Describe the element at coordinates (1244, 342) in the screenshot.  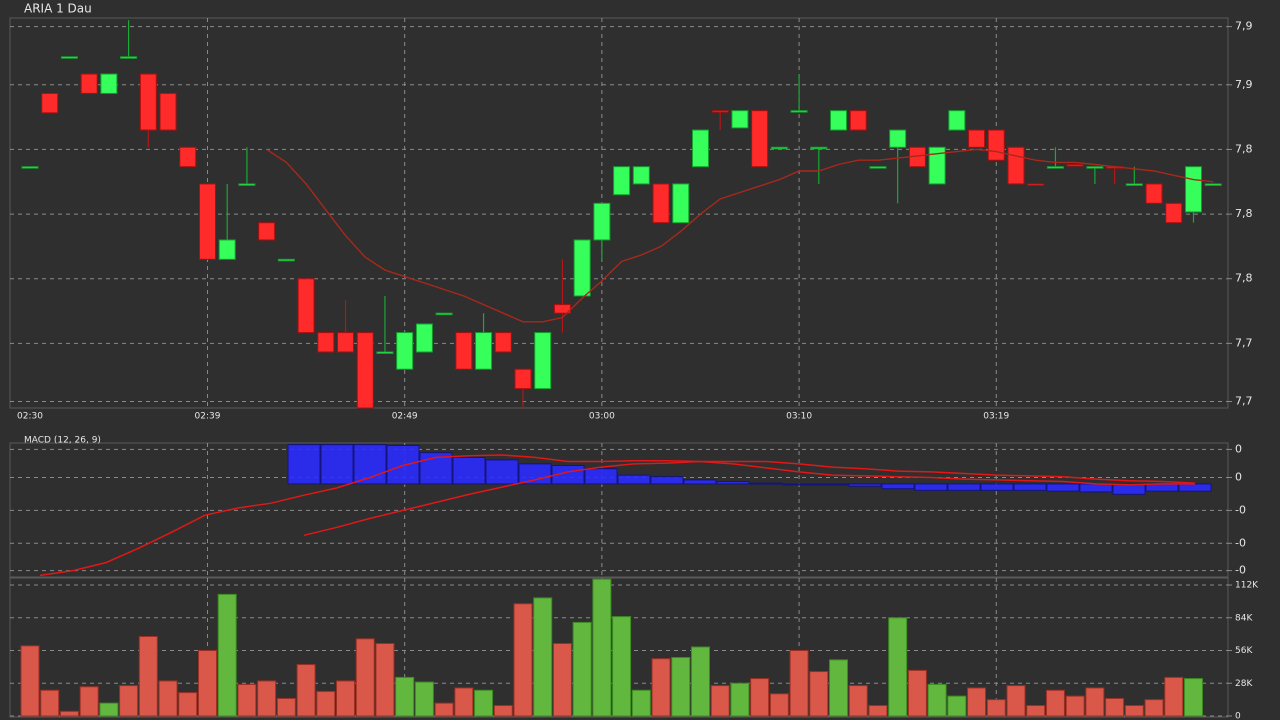
I see `y-tick-label: 7,7` at that location.